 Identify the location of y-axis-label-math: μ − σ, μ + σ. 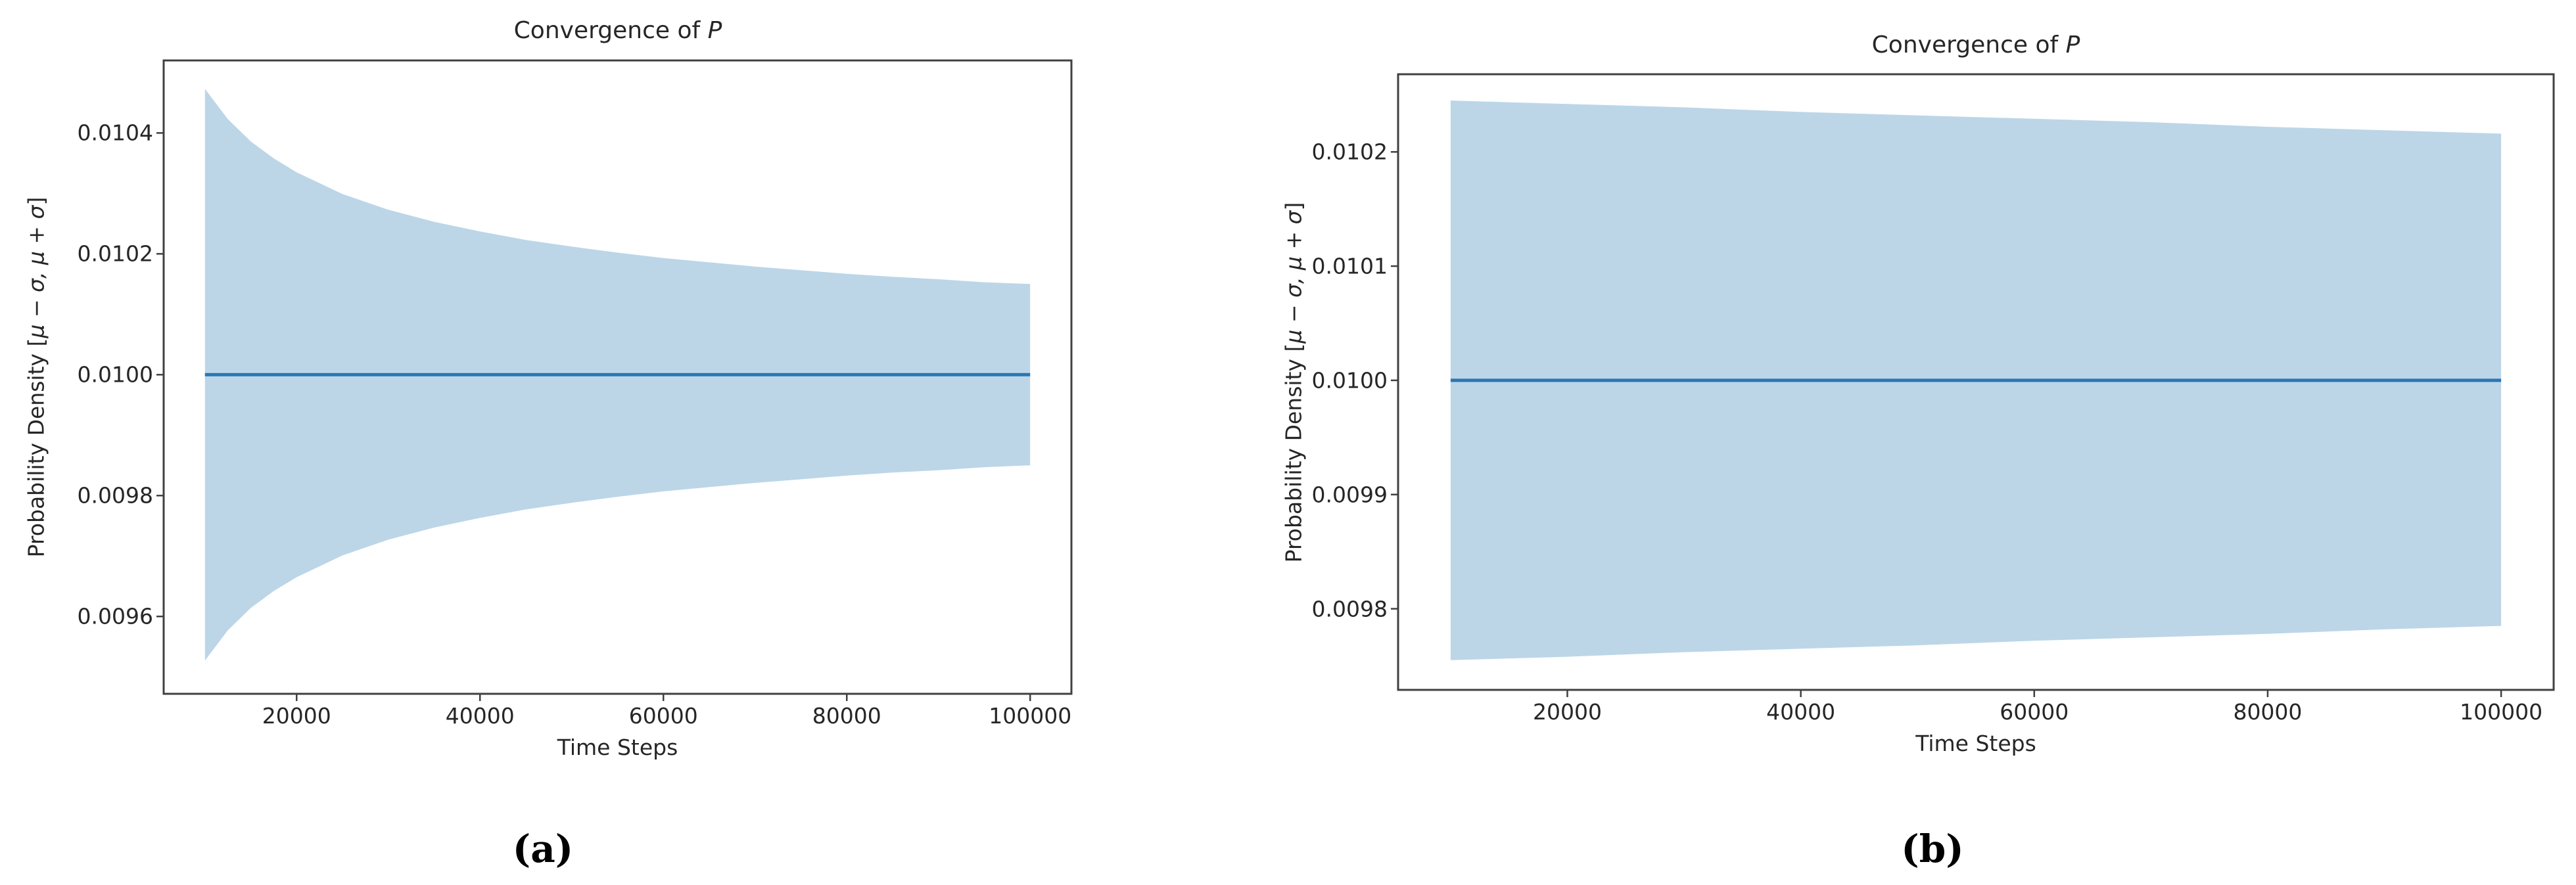
(36, 271).